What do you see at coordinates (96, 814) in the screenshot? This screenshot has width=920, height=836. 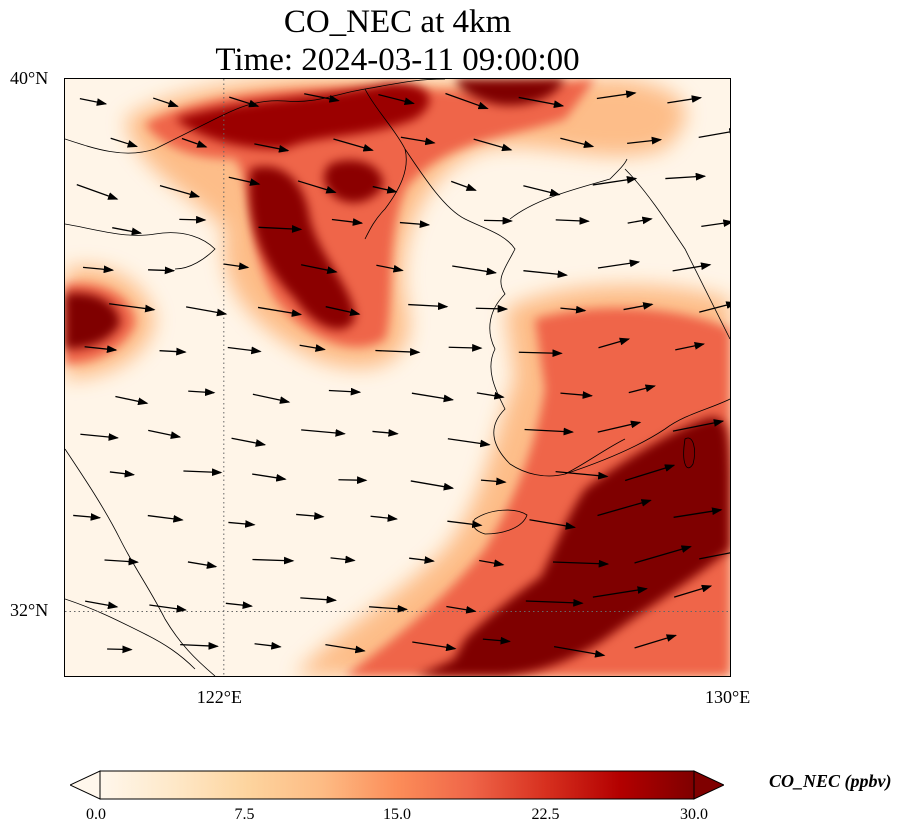 I see `colorbar-tick: 0.0` at bounding box center [96, 814].